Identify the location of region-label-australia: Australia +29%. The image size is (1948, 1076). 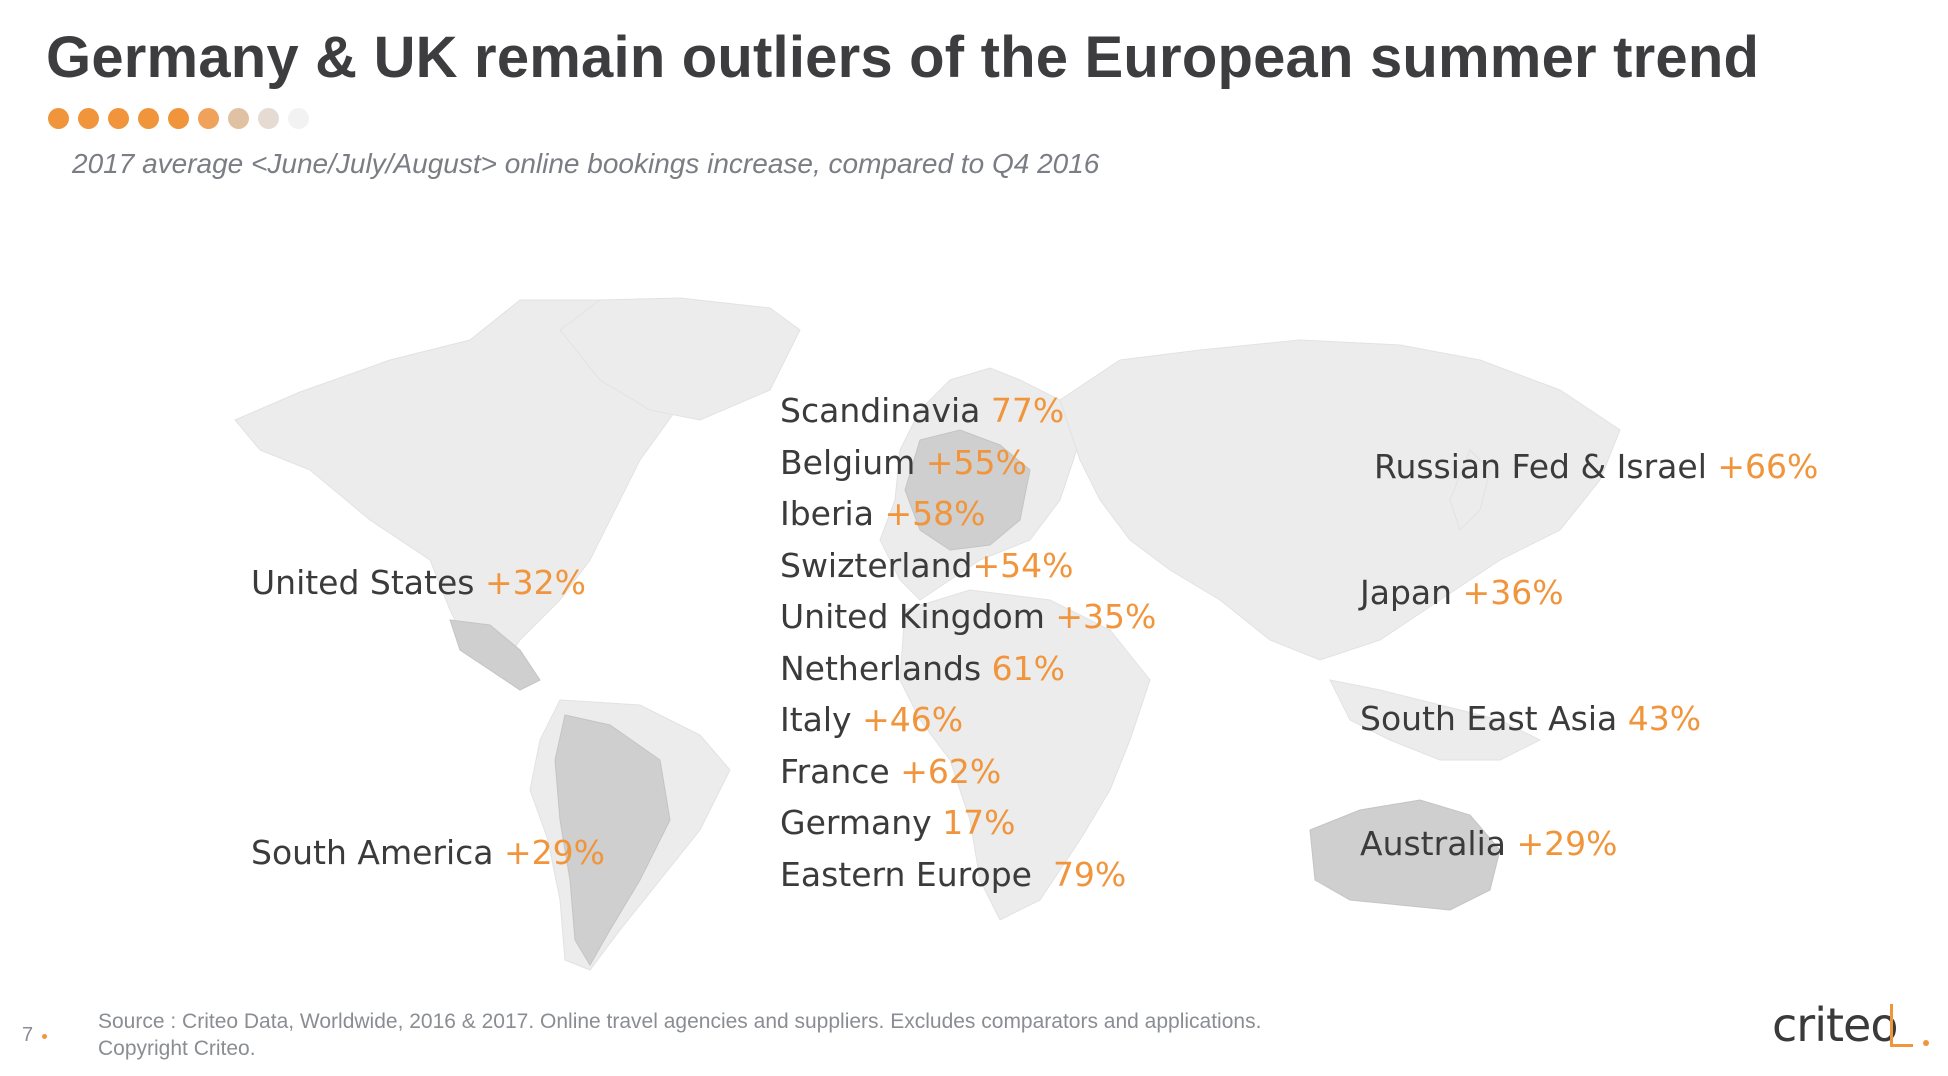
(1488, 843).